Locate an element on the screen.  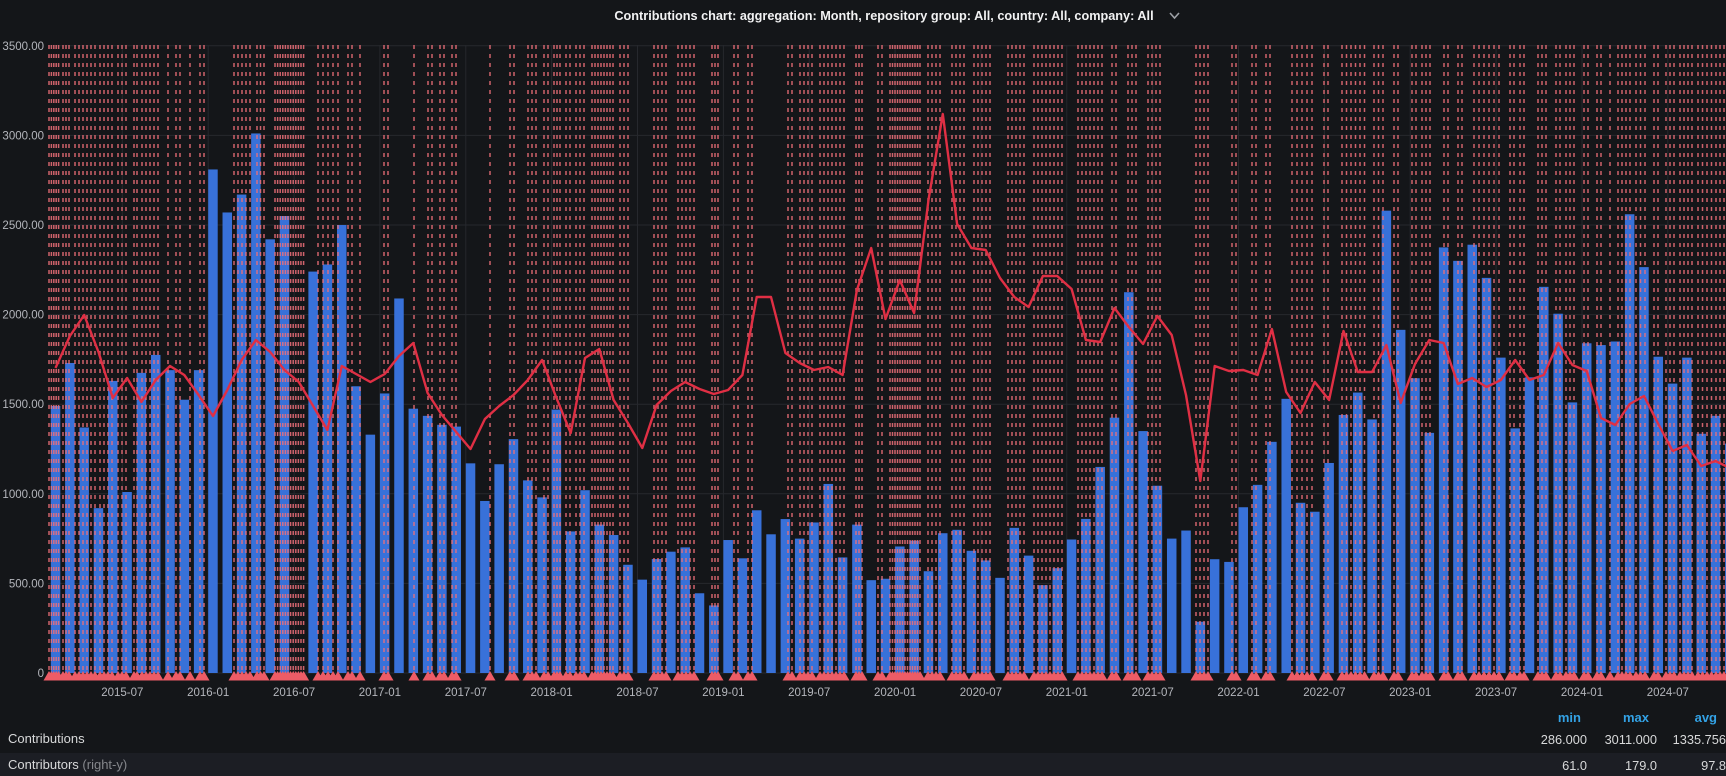
svg-text: 2023-07 is located at coordinates (1496, 693).